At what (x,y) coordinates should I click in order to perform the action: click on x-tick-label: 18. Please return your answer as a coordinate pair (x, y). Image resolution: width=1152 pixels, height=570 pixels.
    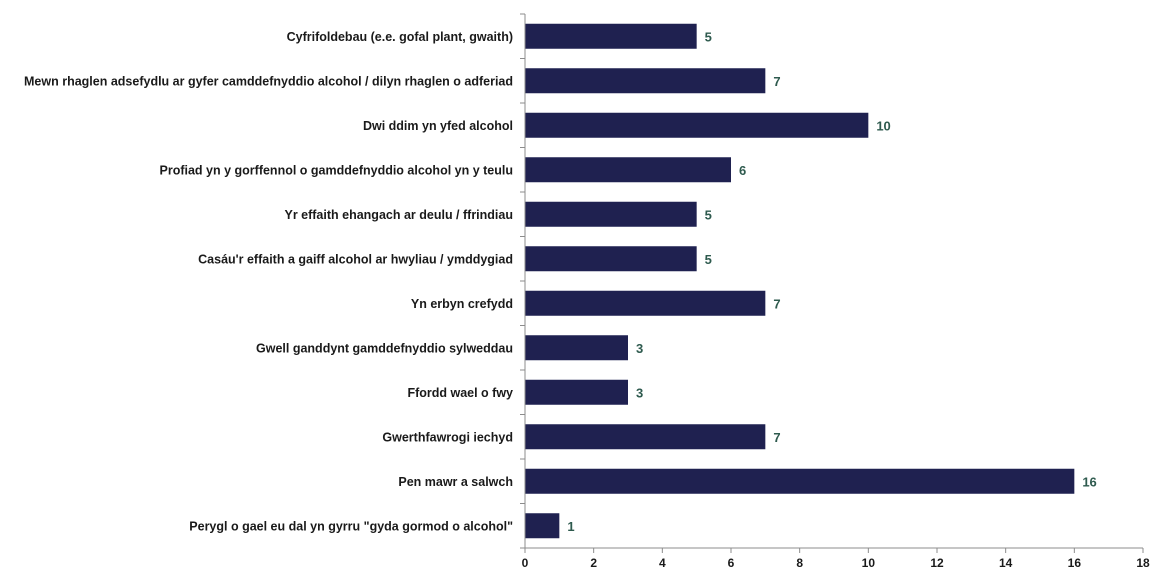
    Looking at the image, I should click on (1143, 563).